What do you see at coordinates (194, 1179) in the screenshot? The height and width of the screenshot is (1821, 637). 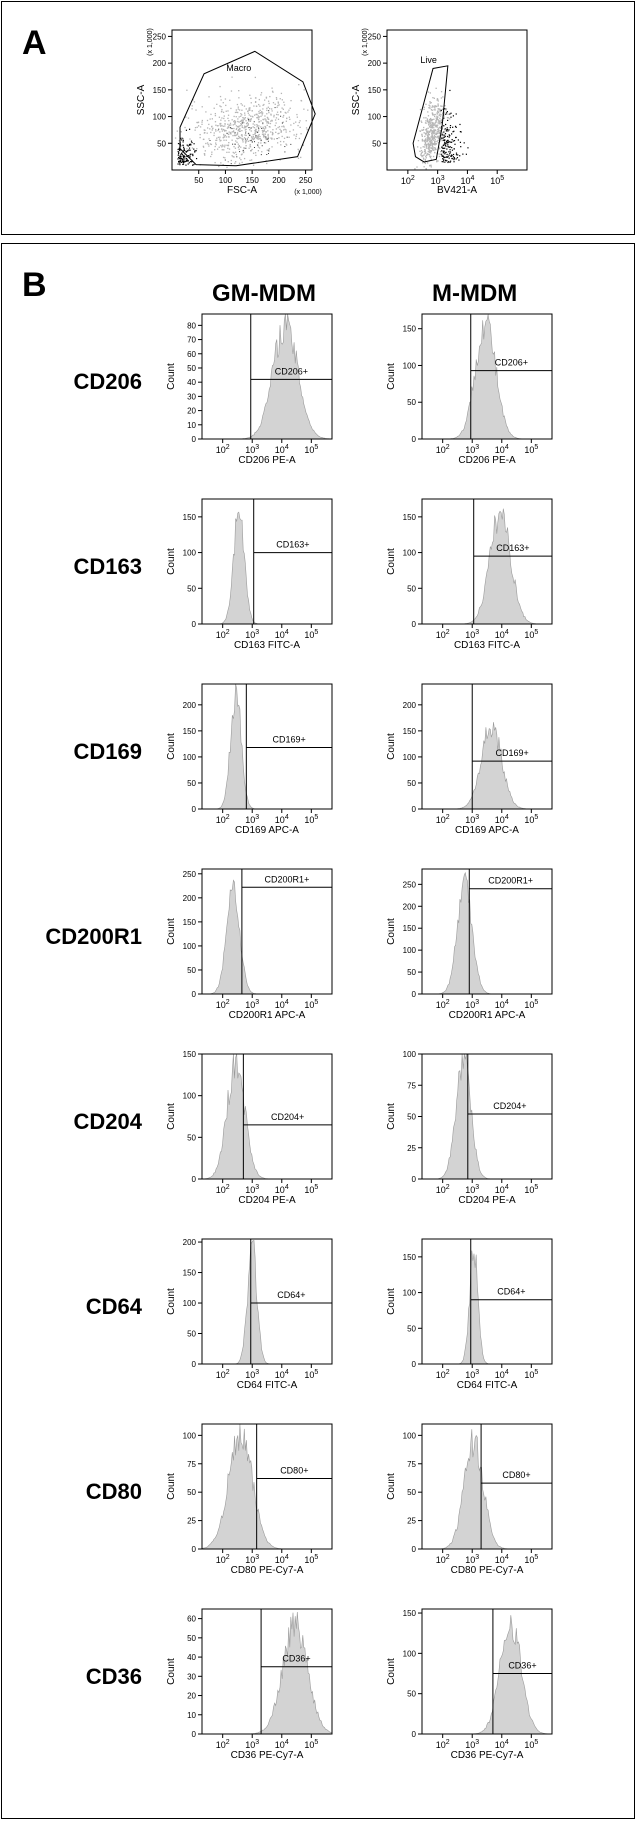 I see `y-tick-label: 0` at bounding box center [194, 1179].